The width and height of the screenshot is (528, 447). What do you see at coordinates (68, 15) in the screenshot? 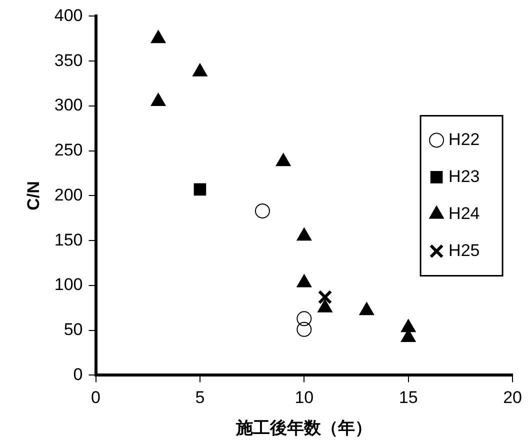
I see `y-tick-label: 400` at bounding box center [68, 15].